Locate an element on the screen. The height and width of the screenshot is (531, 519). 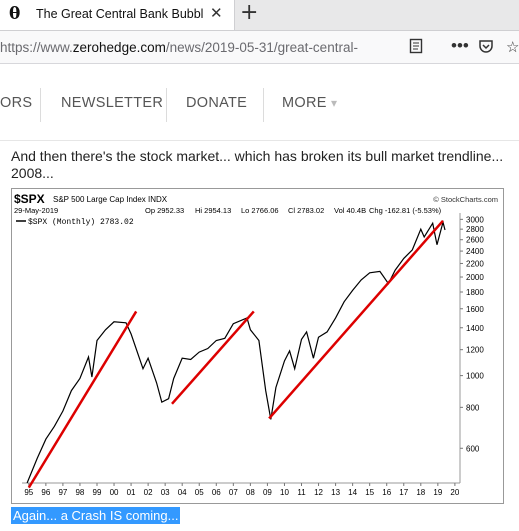
chart-source: © StockCharts.com is located at coordinates (465, 199).